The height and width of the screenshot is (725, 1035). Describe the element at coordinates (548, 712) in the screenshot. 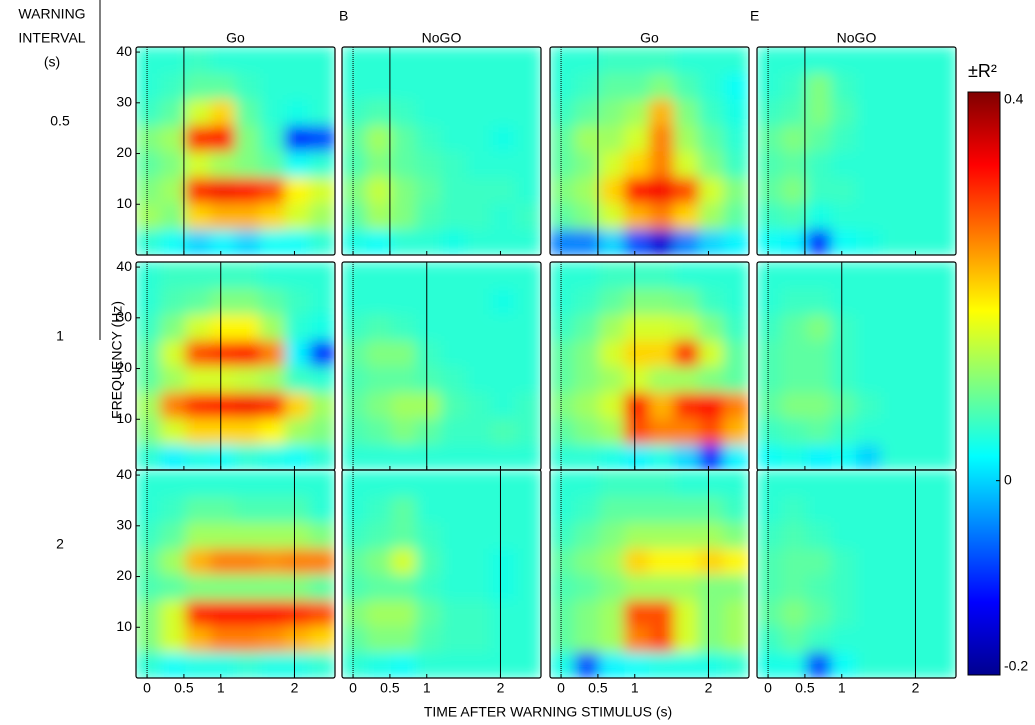

I see `x-axis-label: TIME AFTER WARNING STIMULUS (s)` at that location.